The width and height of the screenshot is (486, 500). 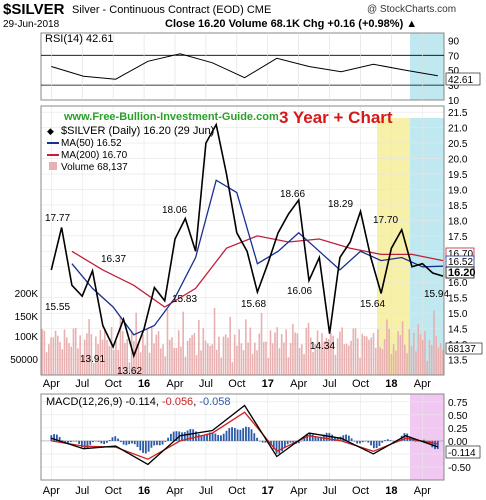 What do you see at coordinates (91, 143) in the screenshot?
I see `price-legend-entry: MA(50) 16.52` at bounding box center [91, 143].